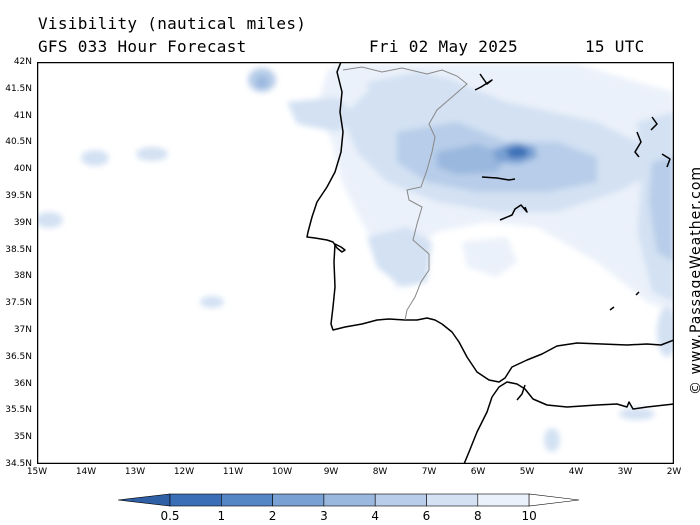 The width and height of the screenshot is (700, 525). I want to click on colorbar-label: 1, so click(221, 516).